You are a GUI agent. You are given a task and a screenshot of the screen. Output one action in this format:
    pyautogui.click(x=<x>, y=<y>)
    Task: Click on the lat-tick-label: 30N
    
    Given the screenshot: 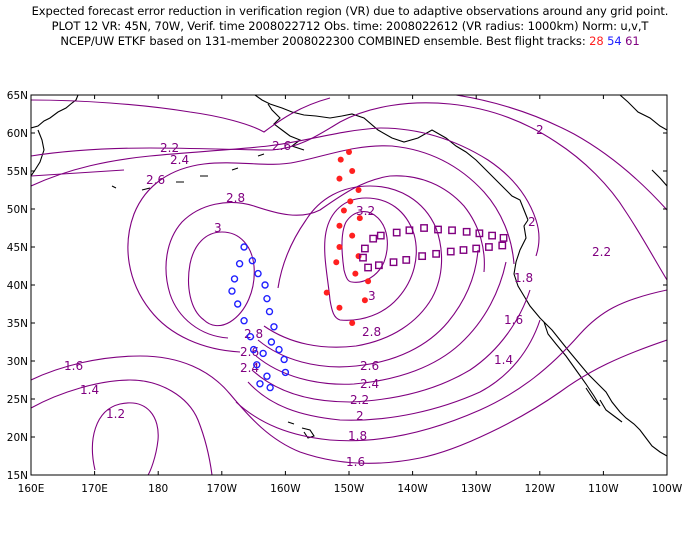 What is the action you would take?
    pyautogui.click(x=17, y=362)
    